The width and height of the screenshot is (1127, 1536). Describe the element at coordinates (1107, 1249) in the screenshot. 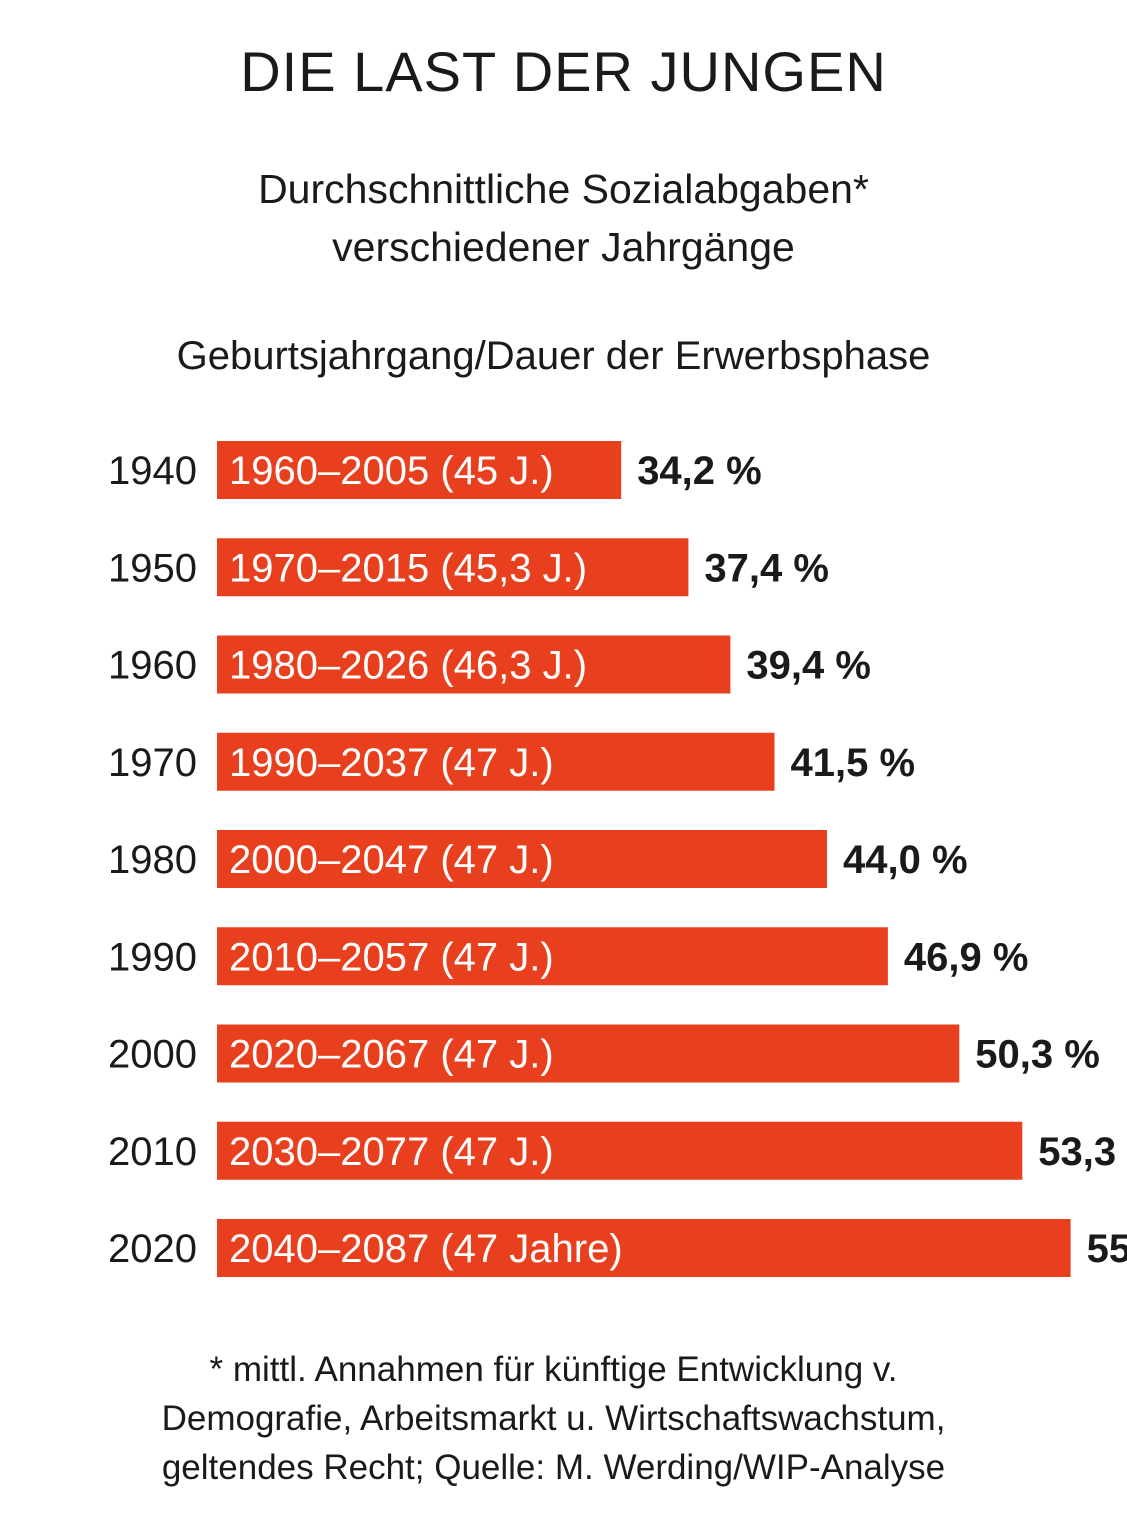

I see `value-label: 55,6 %` at that location.